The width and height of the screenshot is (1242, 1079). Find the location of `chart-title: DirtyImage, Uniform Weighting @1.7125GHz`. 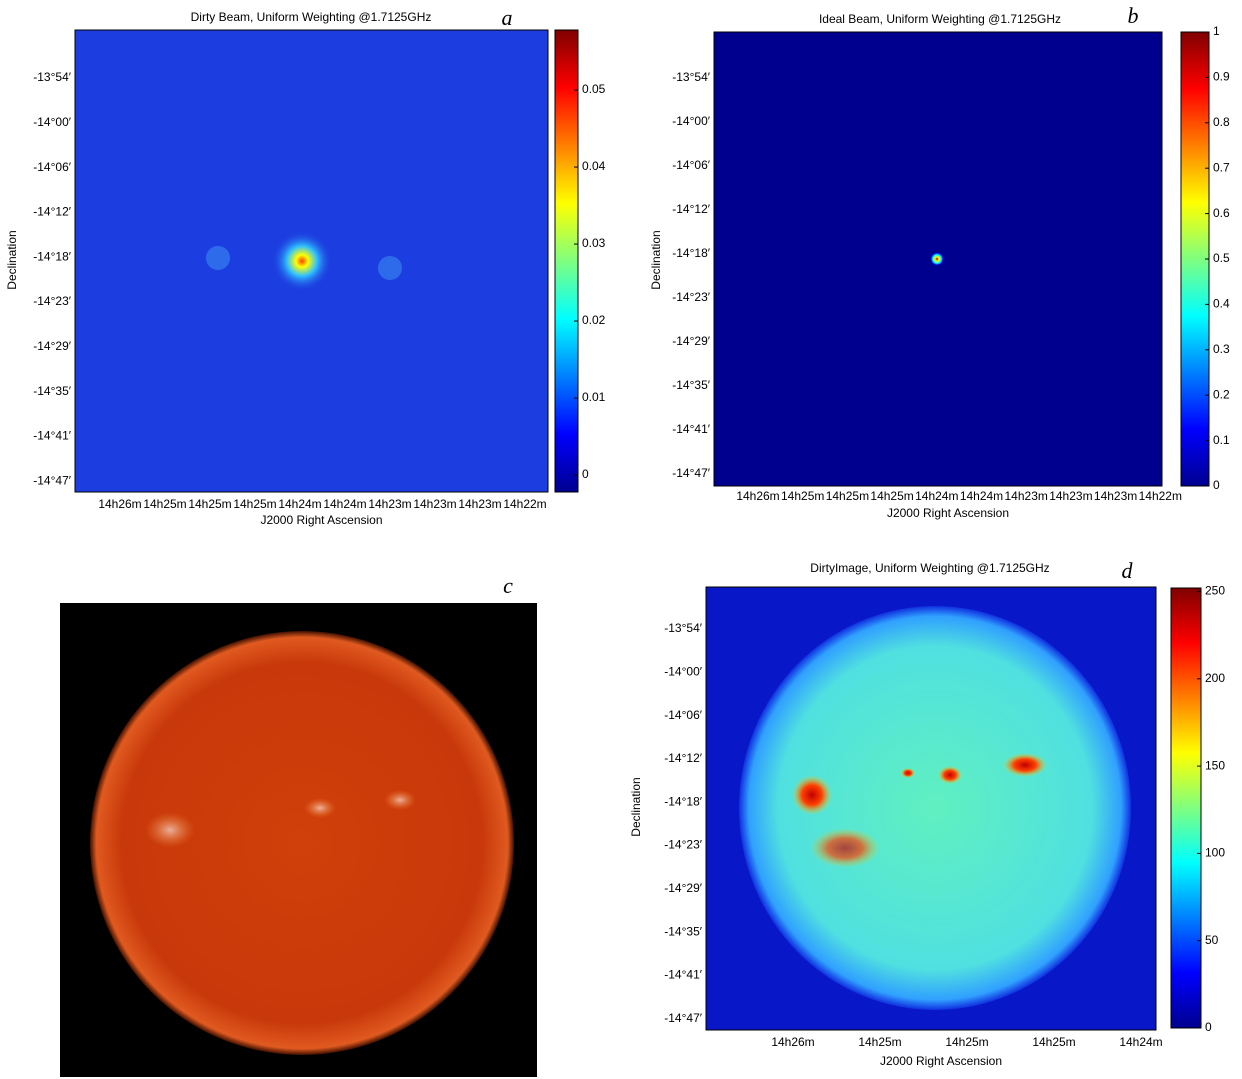

chart-title: DirtyImage, Uniform Weighting @1.7125GHz is located at coordinates (929, 568).